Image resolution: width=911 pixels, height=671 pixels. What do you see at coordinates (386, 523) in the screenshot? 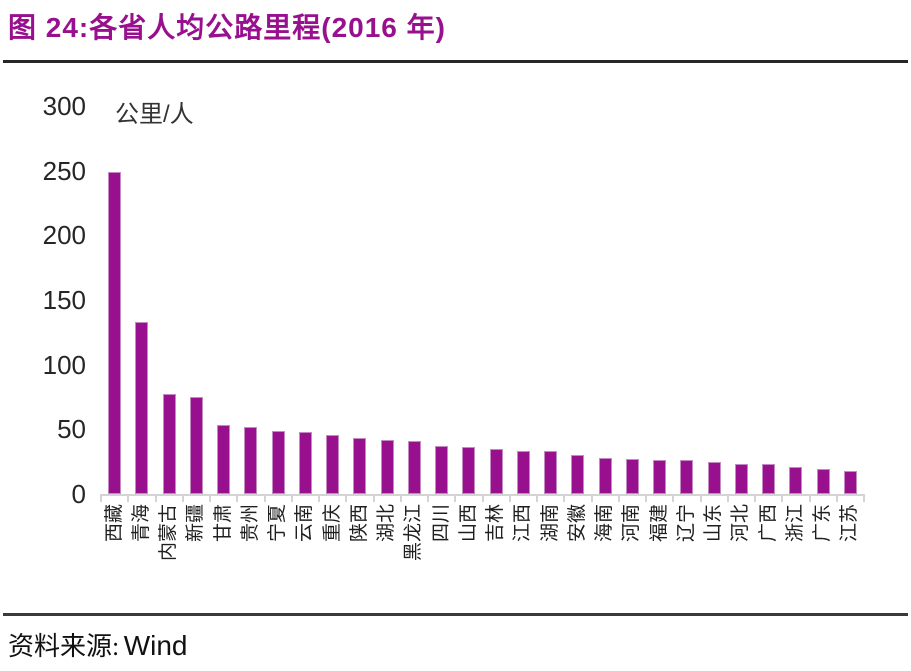
I see `x-category-label: 湖北` at bounding box center [386, 523].